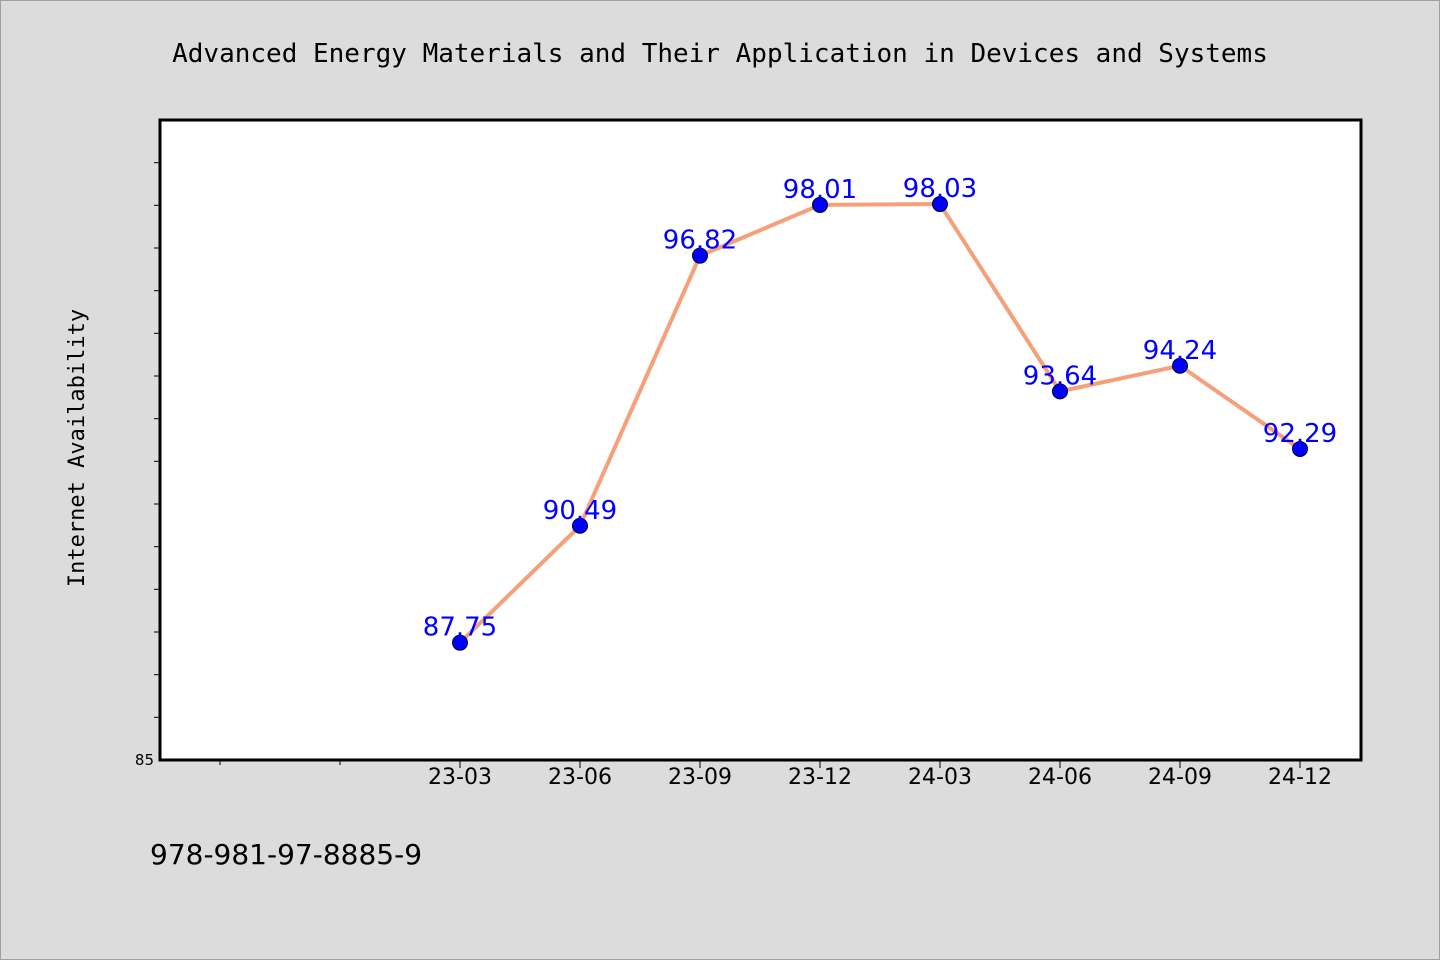 This screenshot has height=960, width=1440. I want to click on data-label: 96.82, so click(700, 241).